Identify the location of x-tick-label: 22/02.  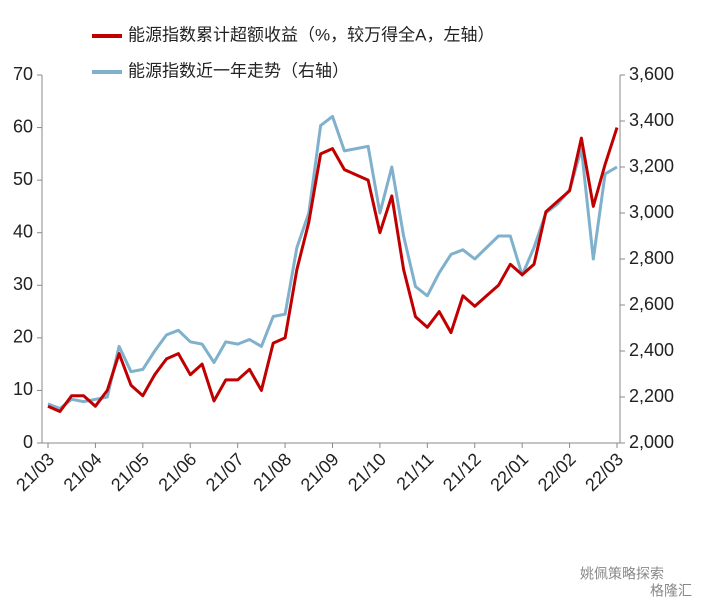
(557, 472).